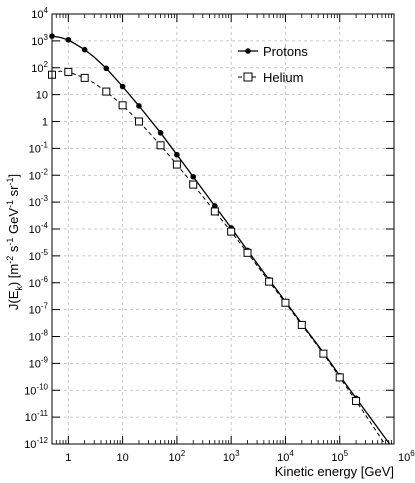 The image size is (415, 483). I want to click on y-tick-label: 10⁻¹¹, so click(37, 416).